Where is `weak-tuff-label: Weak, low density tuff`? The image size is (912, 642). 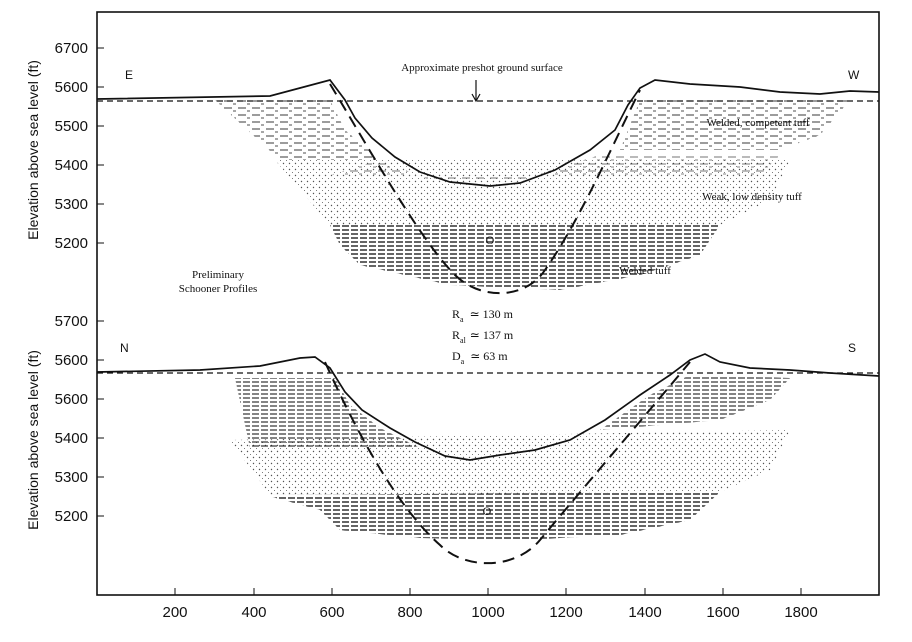
weak-tuff-label: Weak, low density tuff is located at coordinates (752, 197).